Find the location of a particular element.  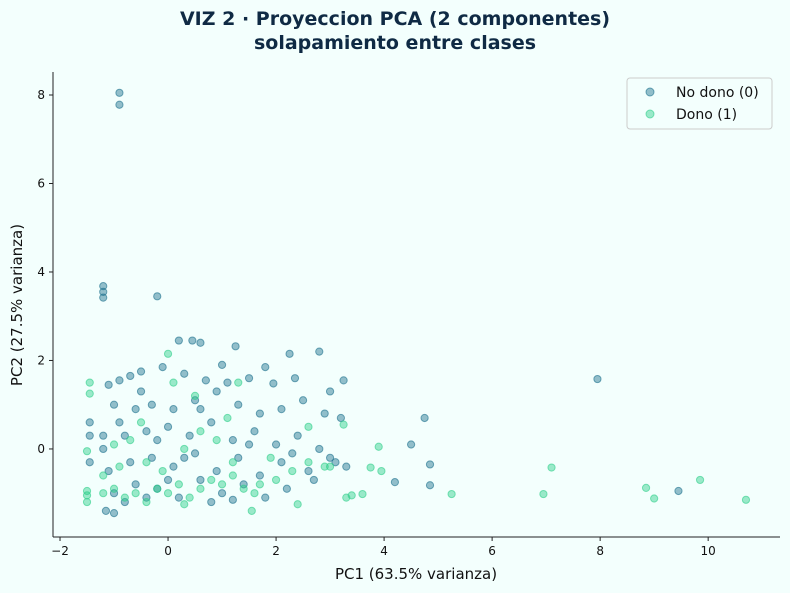

legend-box is located at coordinates (699, 103).